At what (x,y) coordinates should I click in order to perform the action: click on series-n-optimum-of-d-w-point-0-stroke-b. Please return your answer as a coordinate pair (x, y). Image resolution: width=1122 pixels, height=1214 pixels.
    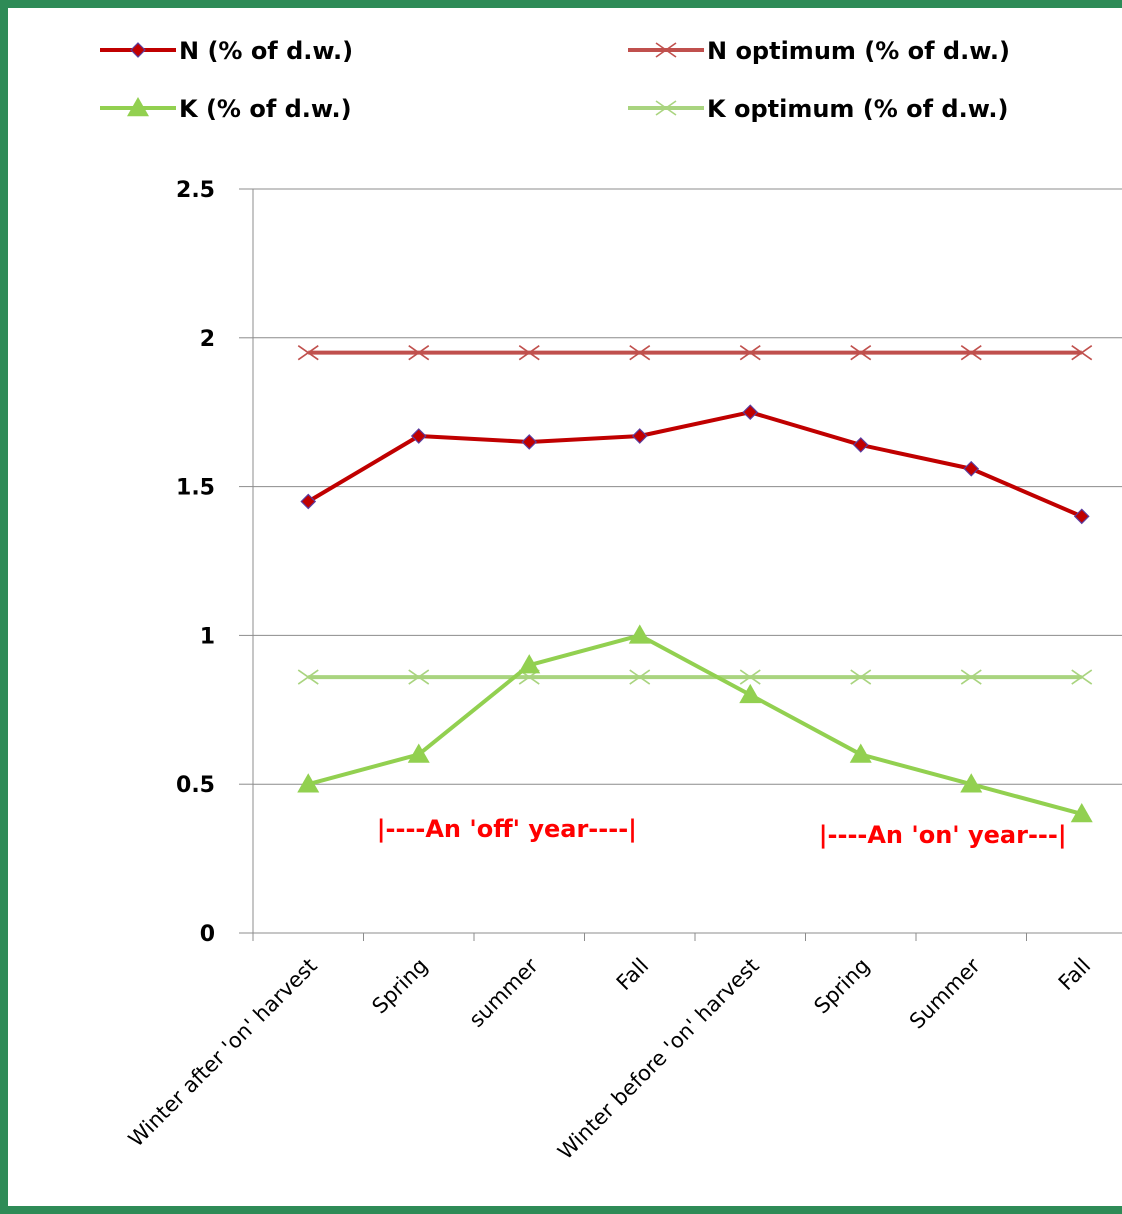
    Looking at the image, I should click on (308, 353).